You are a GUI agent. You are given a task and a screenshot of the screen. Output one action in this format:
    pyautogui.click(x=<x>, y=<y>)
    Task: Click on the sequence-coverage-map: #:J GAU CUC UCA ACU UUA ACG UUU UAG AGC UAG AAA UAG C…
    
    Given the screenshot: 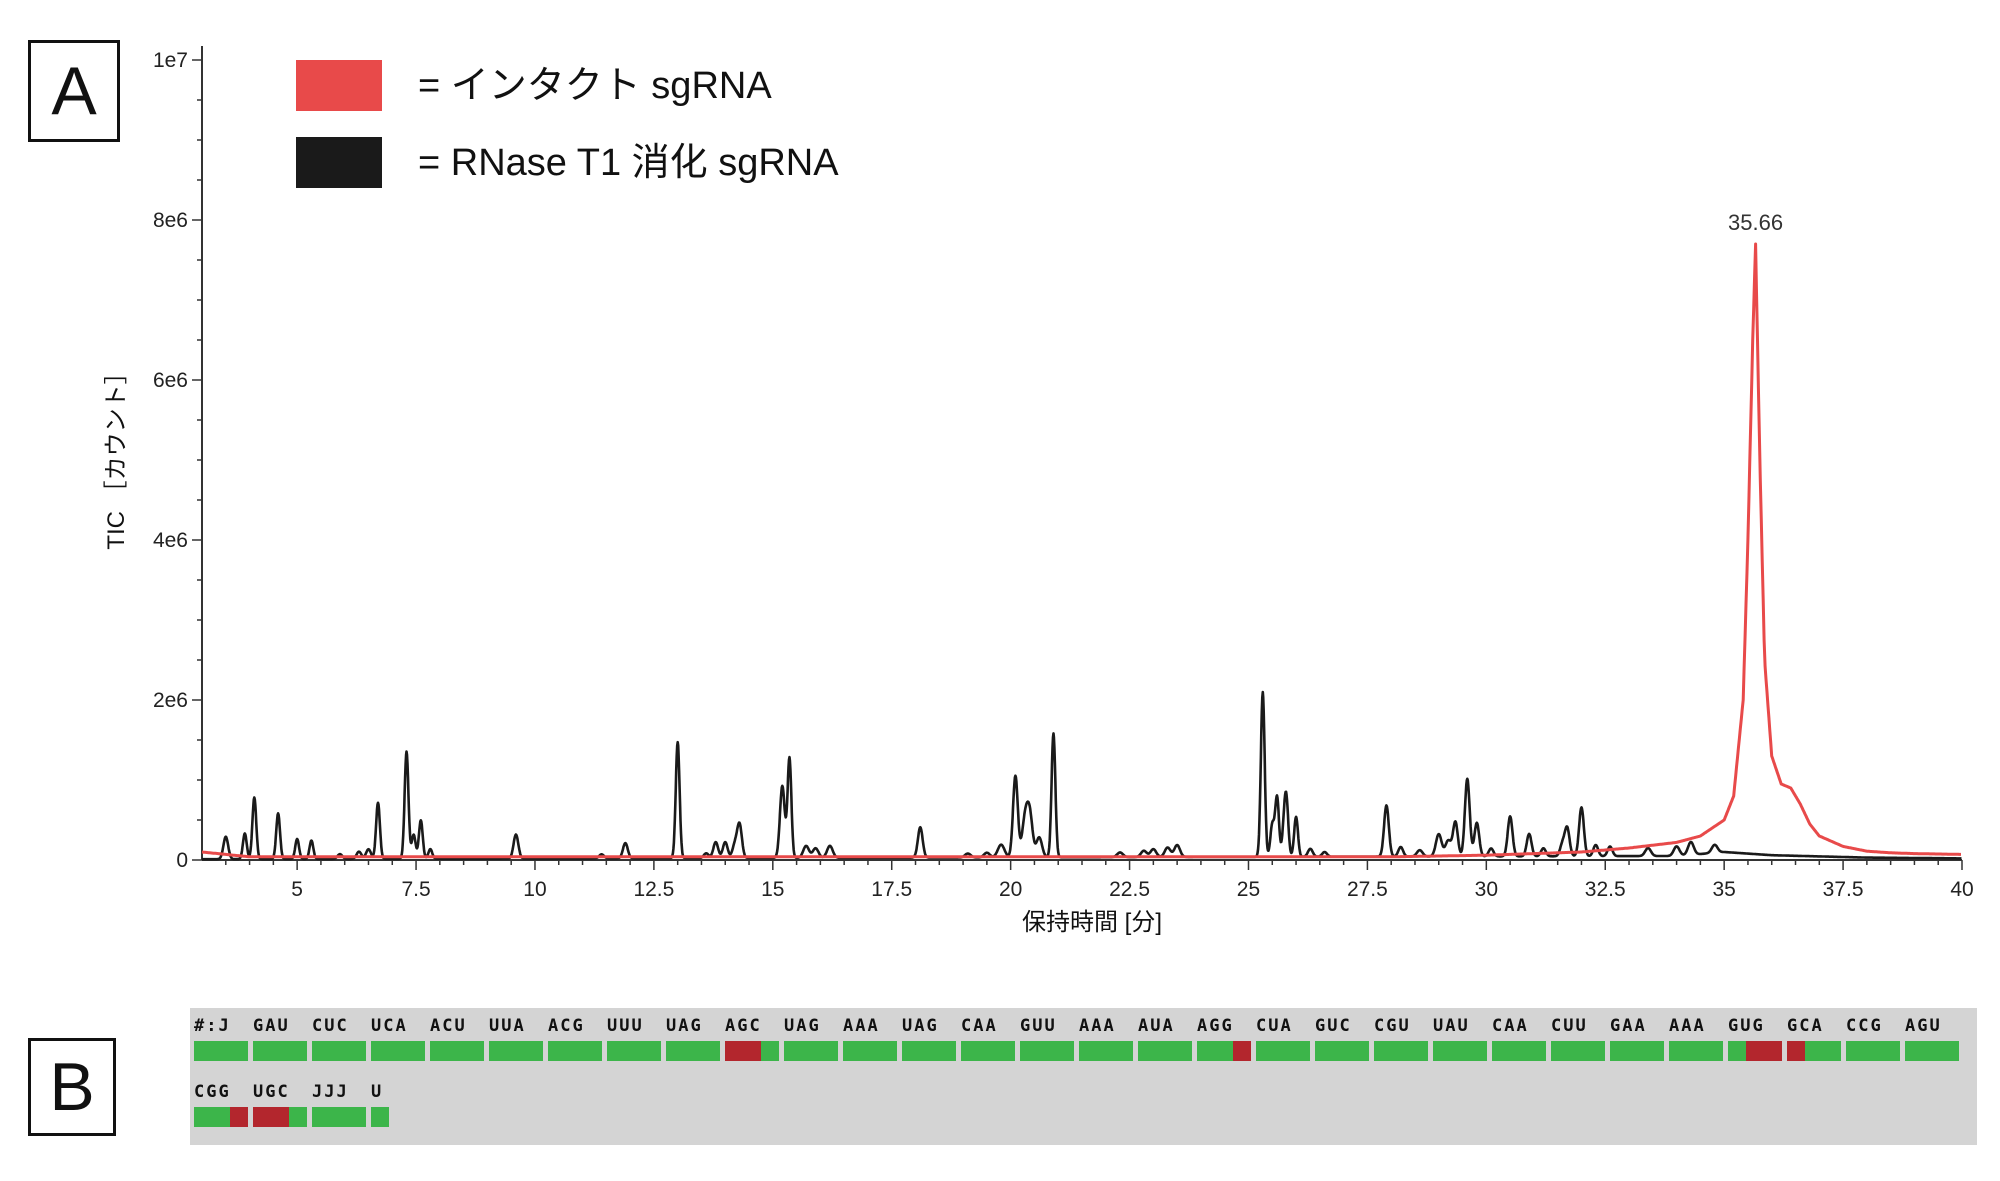 What is the action you would take?
    pyautogui.click(x=1083, y=1076)
    